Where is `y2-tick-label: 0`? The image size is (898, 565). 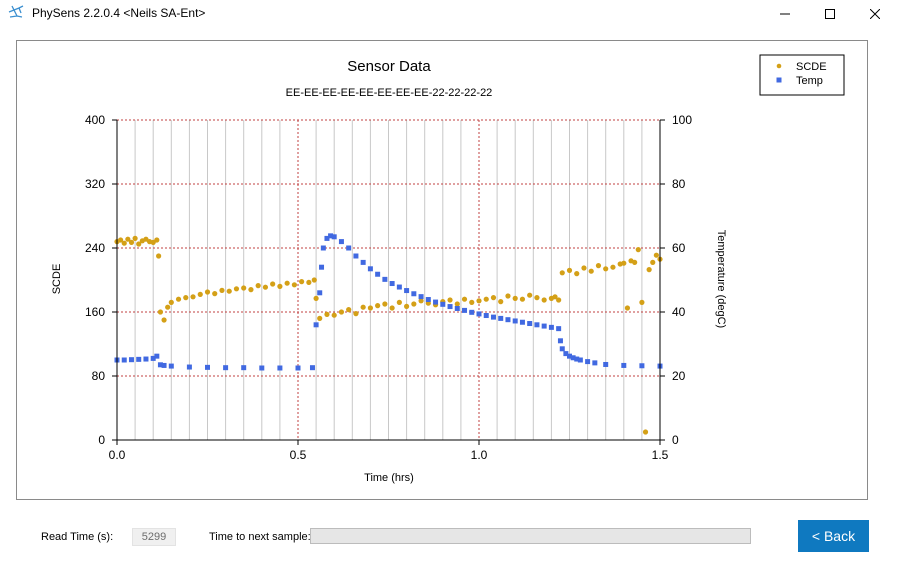 y2-tick-label: 0 is located at coordinates (675, 440).